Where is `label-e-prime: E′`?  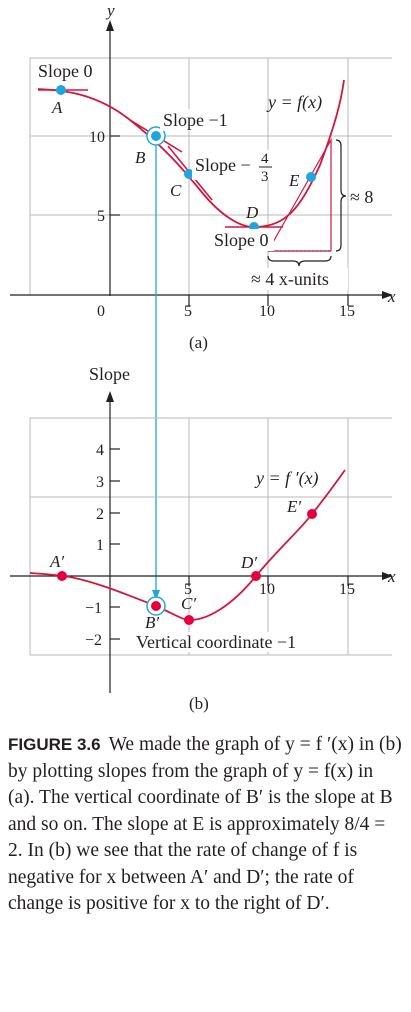
label-e-prime: E′ is located at coordinates (293, 506).